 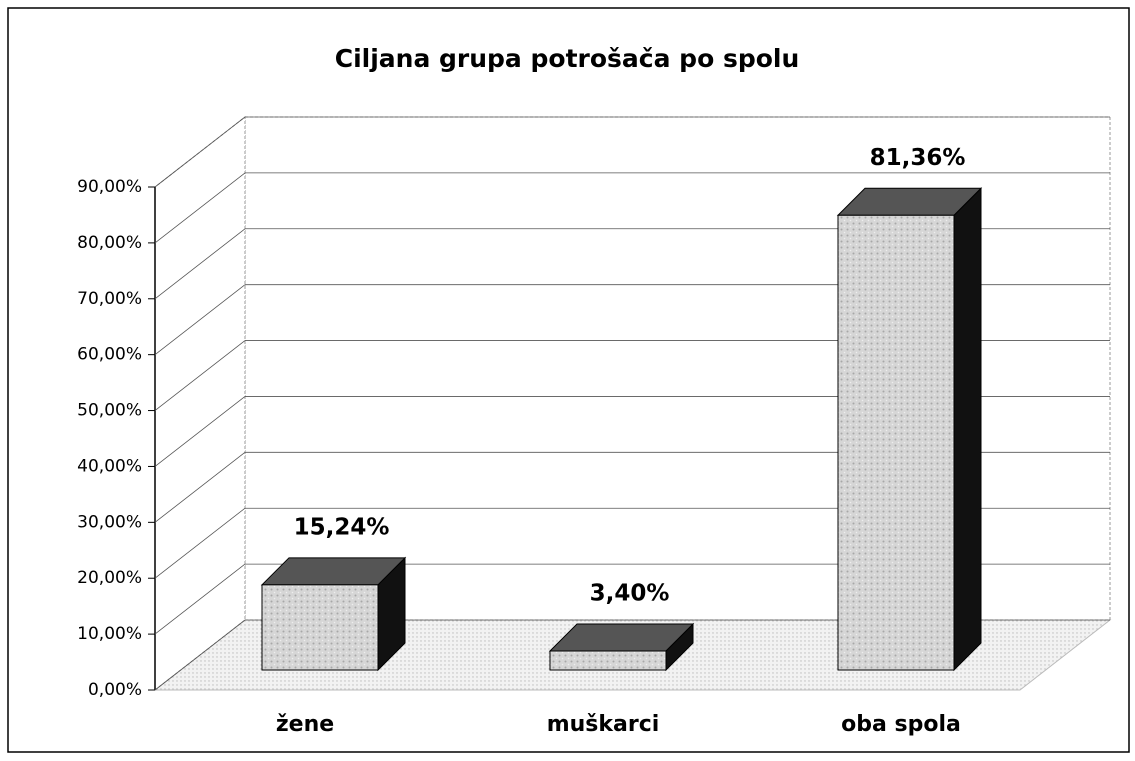 What do you see at coordinates (967, 429) in the screenshot?
I see `bar-side` at bounding box center [967, 429].